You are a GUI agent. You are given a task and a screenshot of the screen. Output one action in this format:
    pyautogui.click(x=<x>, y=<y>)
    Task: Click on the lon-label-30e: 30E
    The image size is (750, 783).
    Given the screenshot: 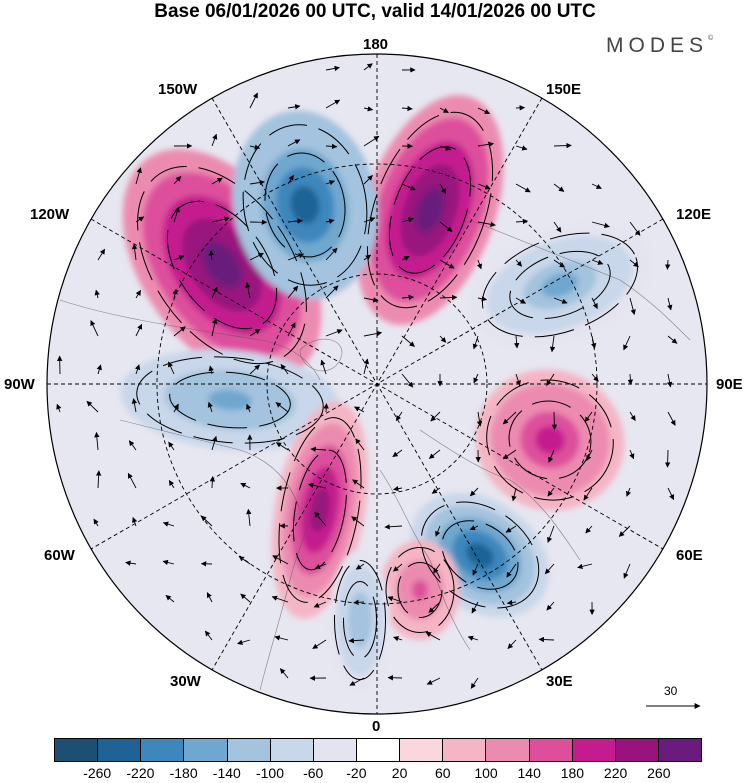 What is the action you would take?
    pyautogui.click(x=559, y=681)
    